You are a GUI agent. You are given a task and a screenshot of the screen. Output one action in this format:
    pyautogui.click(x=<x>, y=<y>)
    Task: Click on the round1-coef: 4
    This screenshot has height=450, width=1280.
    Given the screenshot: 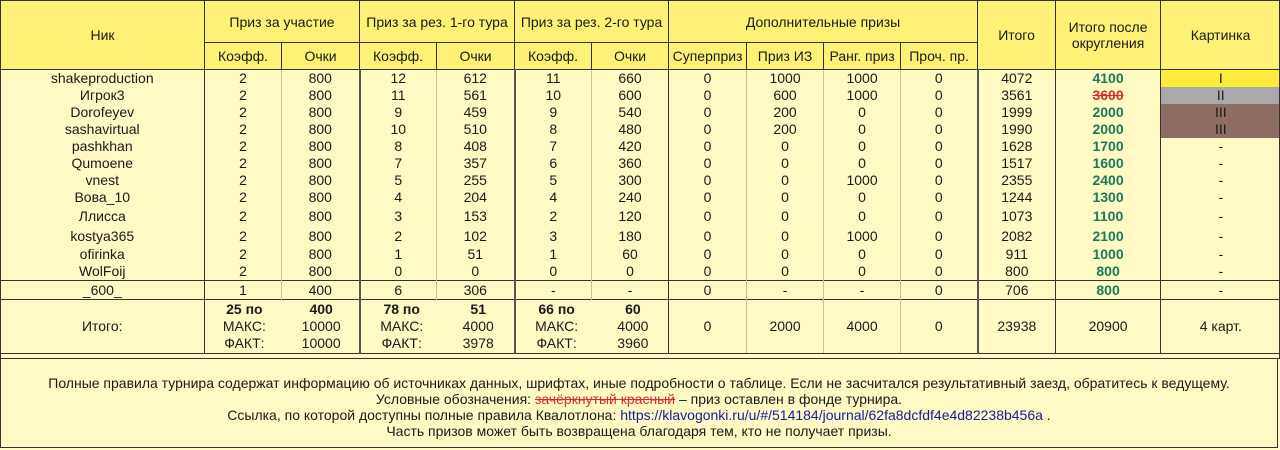 What is the action you would take?
    pyautogui.click(x=397, y=197)
    